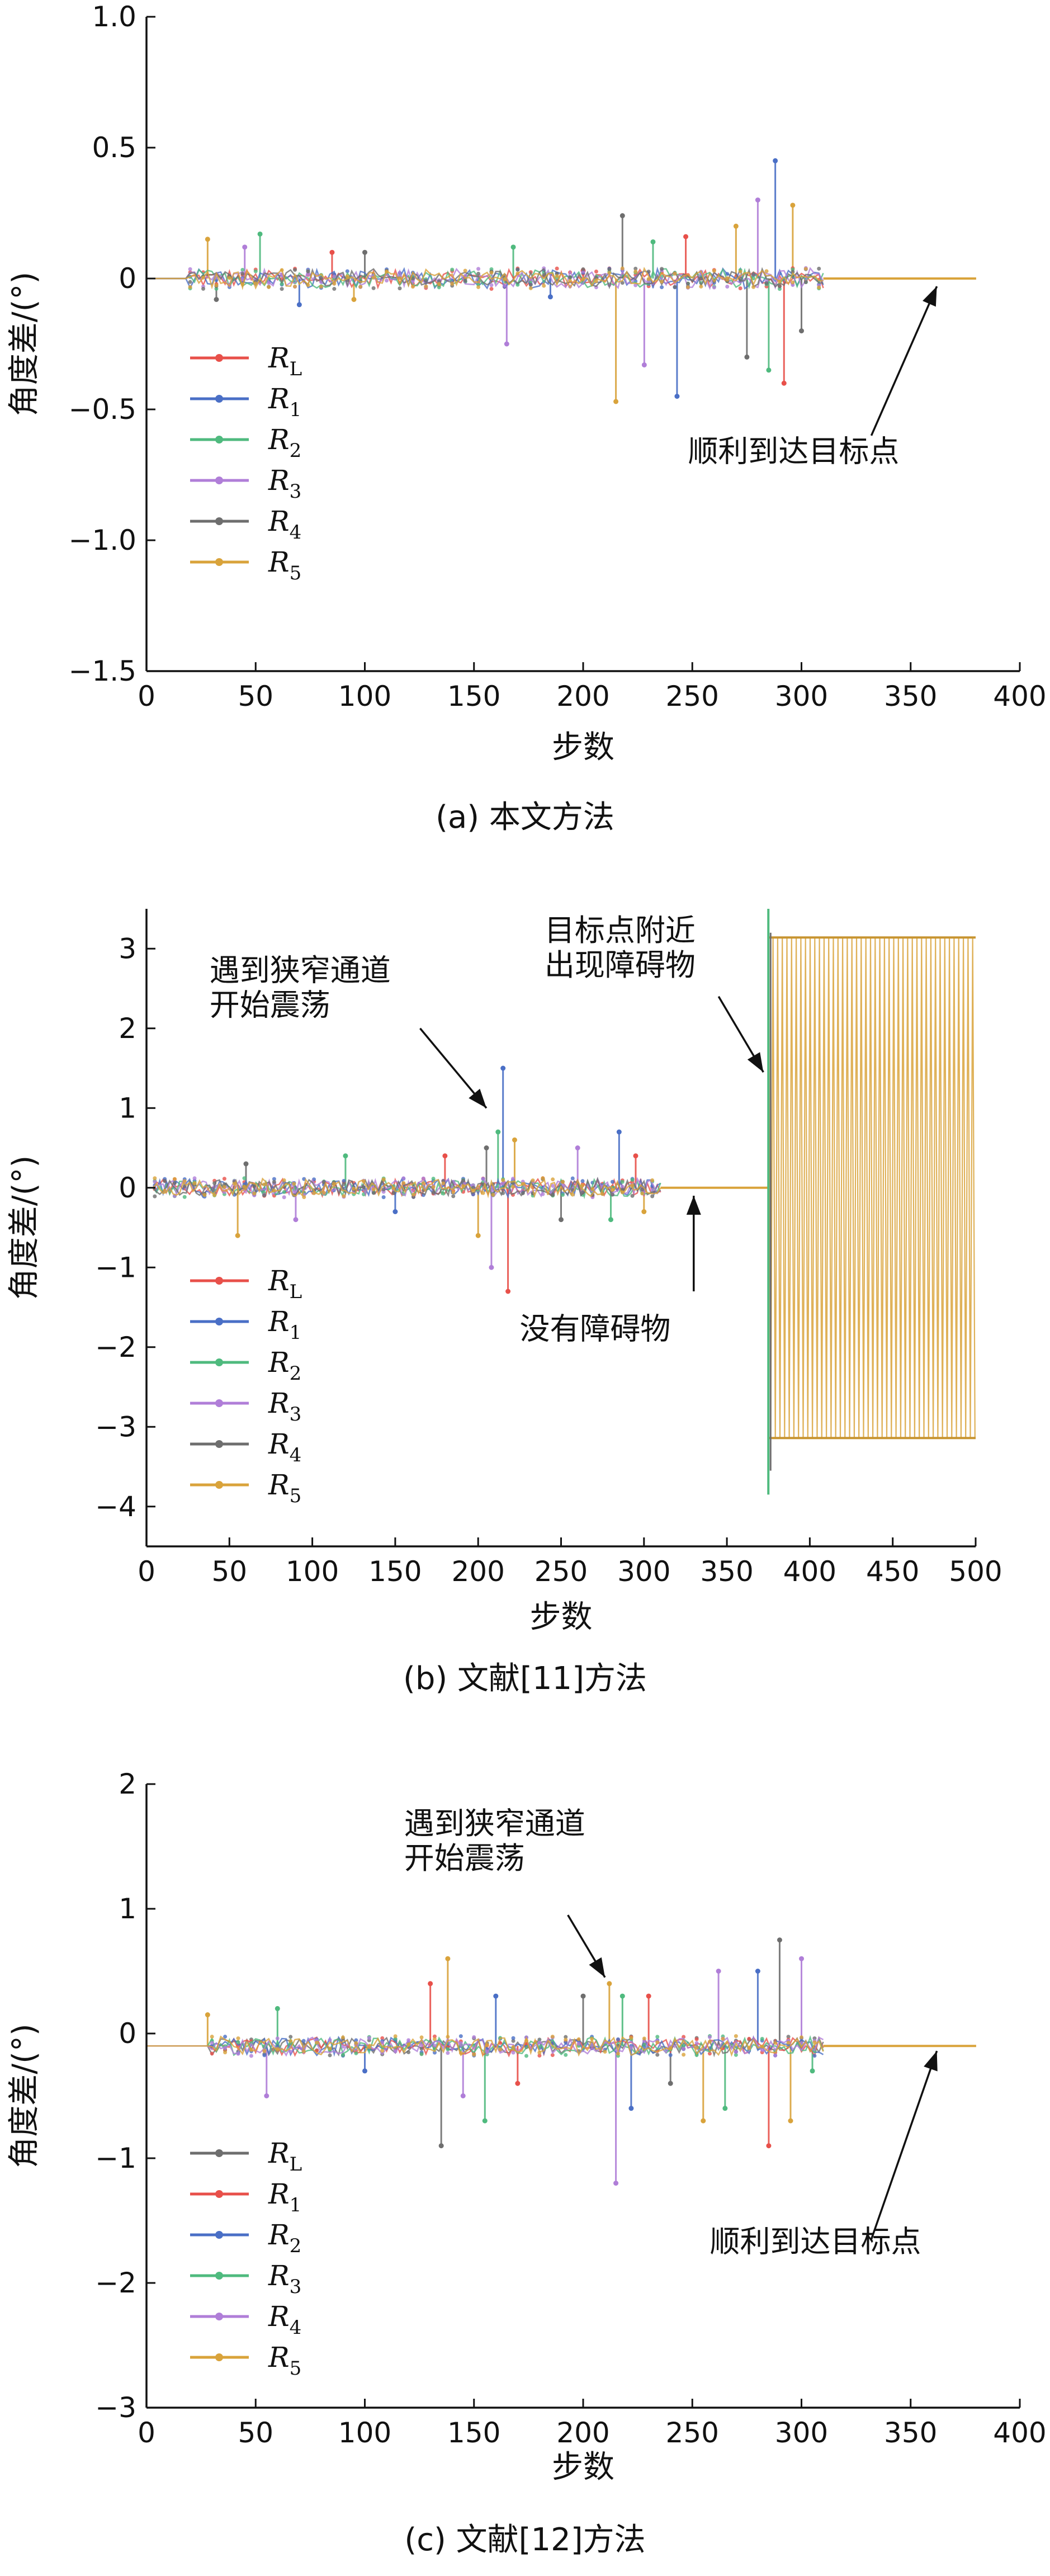 The height and width of the screenshot is (2576, 1050). Describe the element at coordinates (102, 540) in the screenshot. I see `y-tick-label: −1.0` at that location.